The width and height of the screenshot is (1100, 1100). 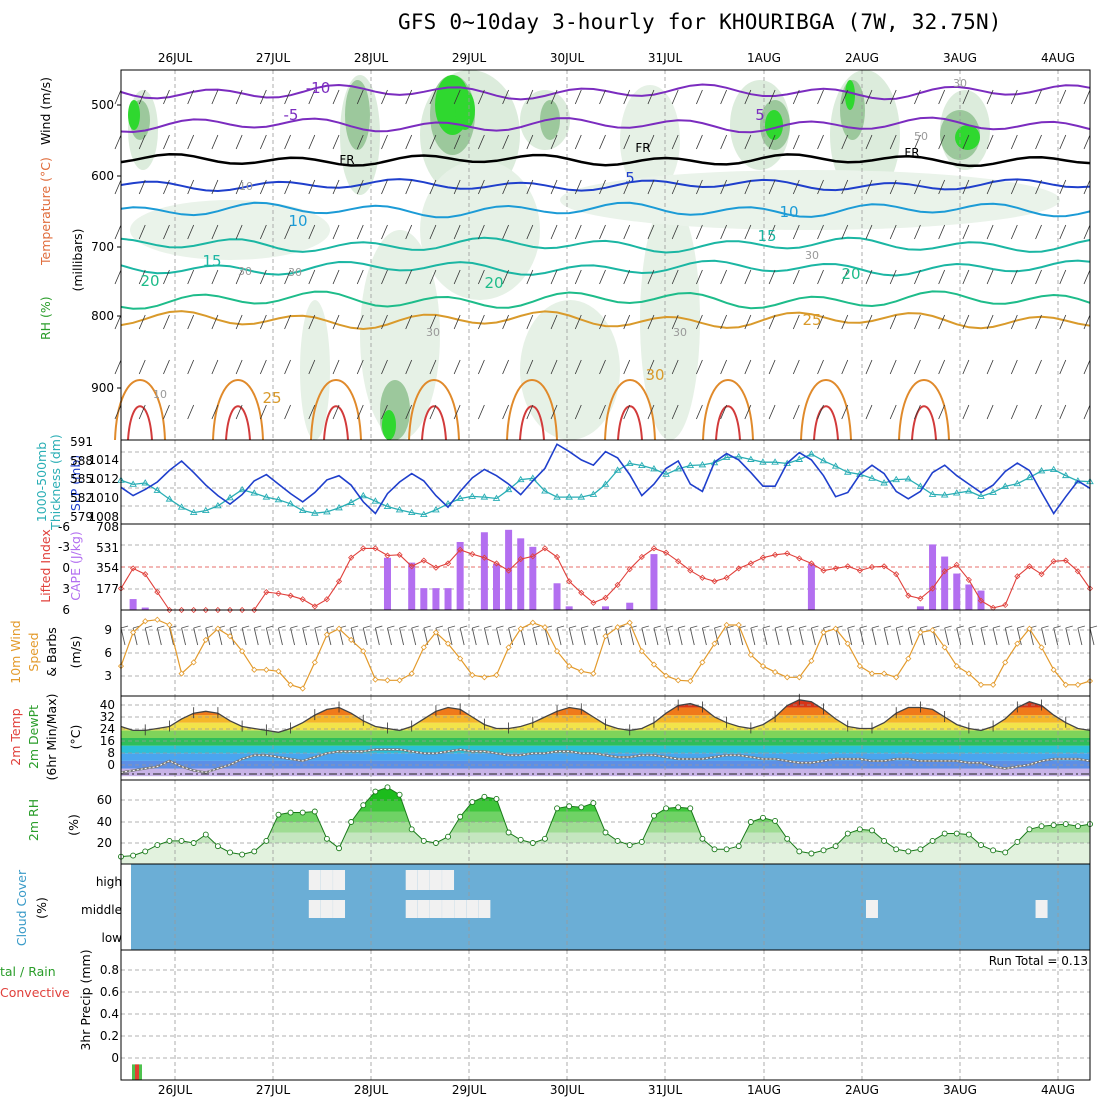 What do you see at coordinates (77, 259) in the screenshot?
I see `pressure-label: (millibars)` at bounding box center [77, 259].